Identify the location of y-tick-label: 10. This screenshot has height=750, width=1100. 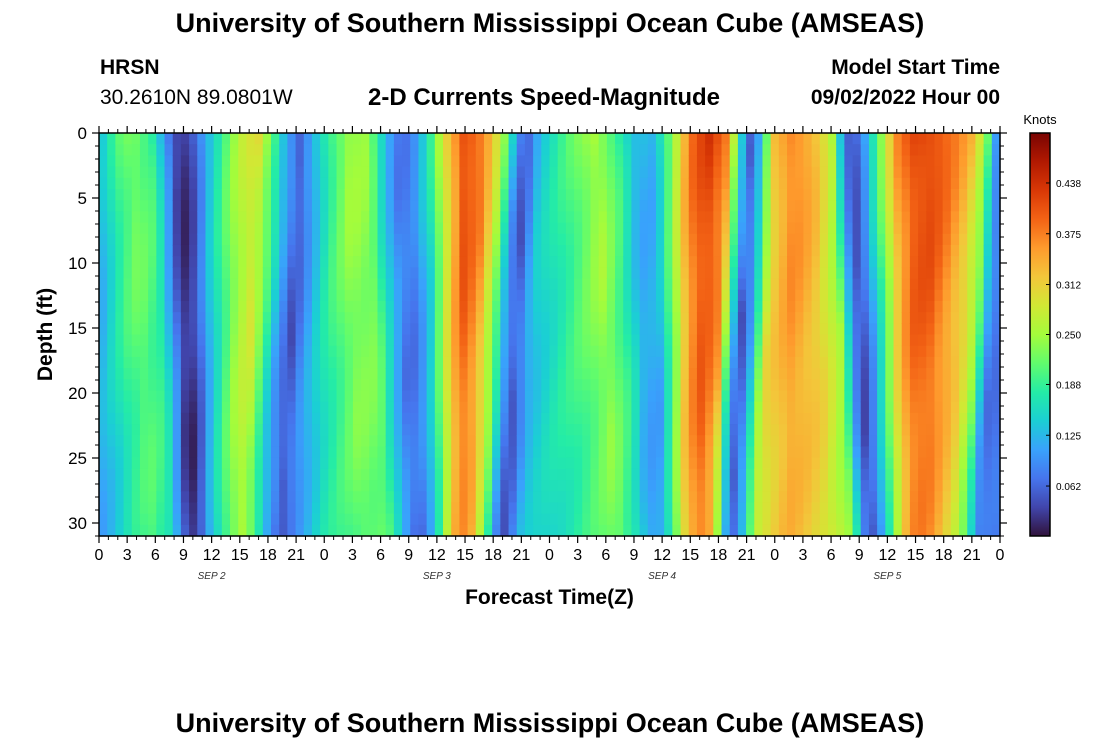
(77, 263).